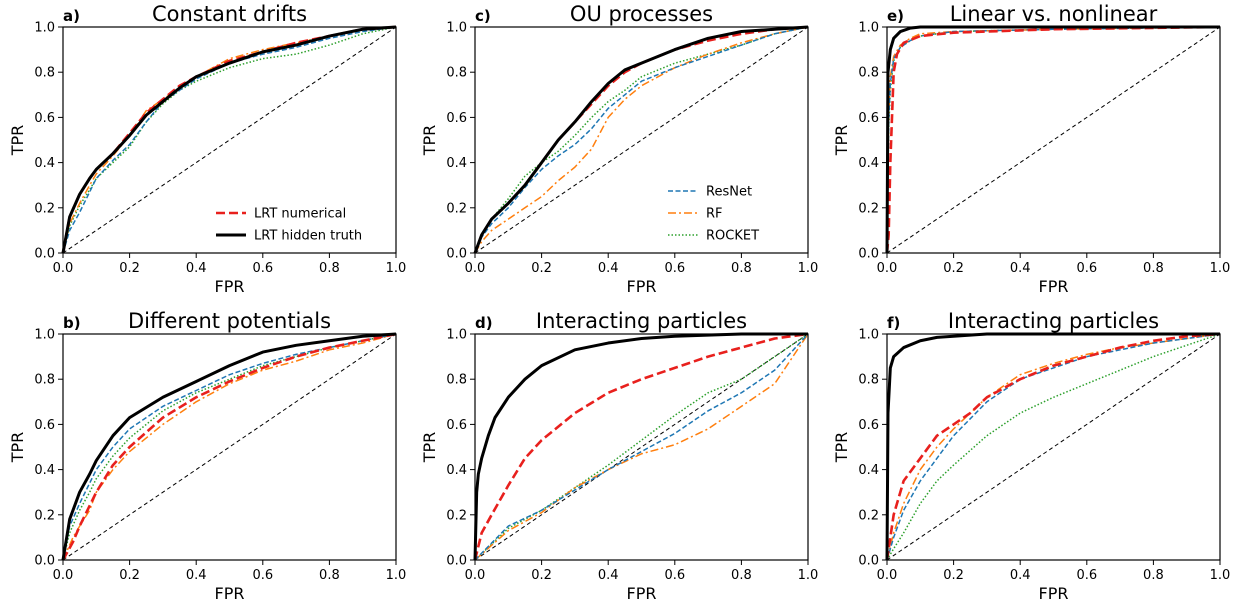  What do you see at coordinates (484, 323) in the screenshot?
I see `panel-label: d)` at bounding box center [484, 323].